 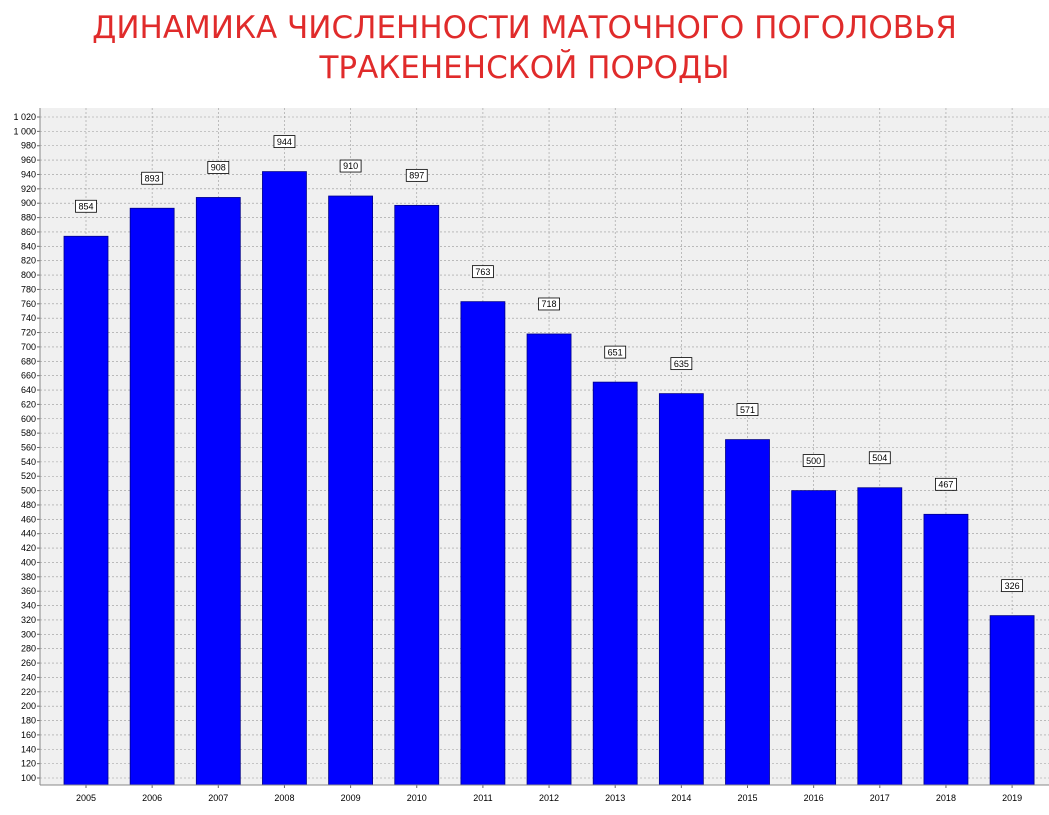 What do you see at coordinates (28, 677) in the screenshot?
I see `y-tick-label: 240` at bounding box center [28, 677].